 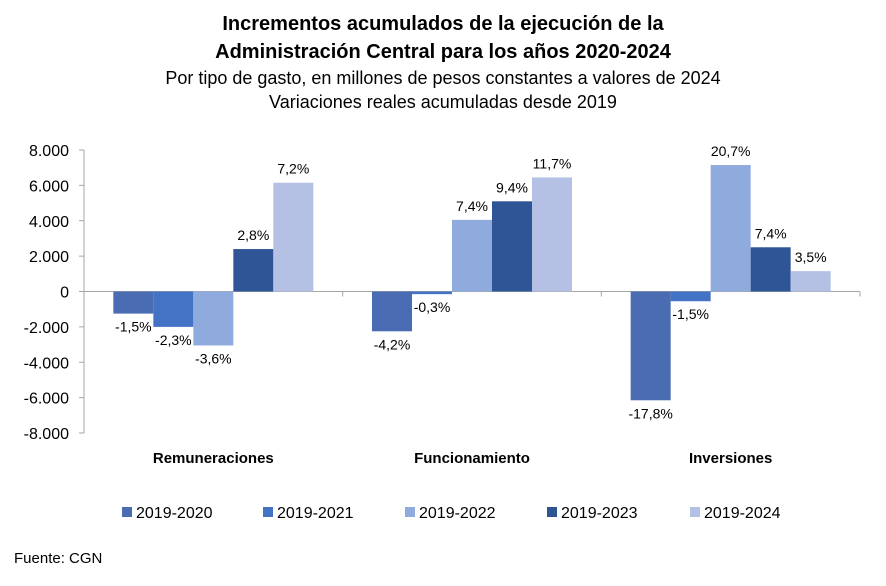 I want to click on category-label: Funcionamiento, so click(x=472, y=458).